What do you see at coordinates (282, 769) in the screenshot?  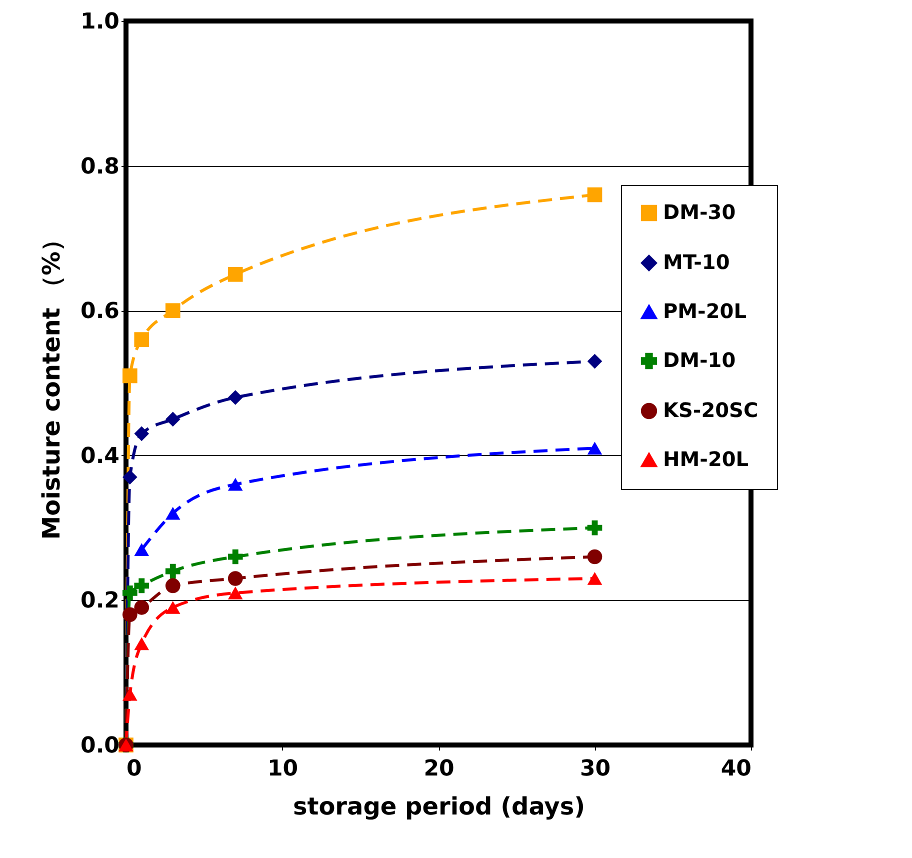 I see `x-tick-label: 10` at bounding box center [282, 769].